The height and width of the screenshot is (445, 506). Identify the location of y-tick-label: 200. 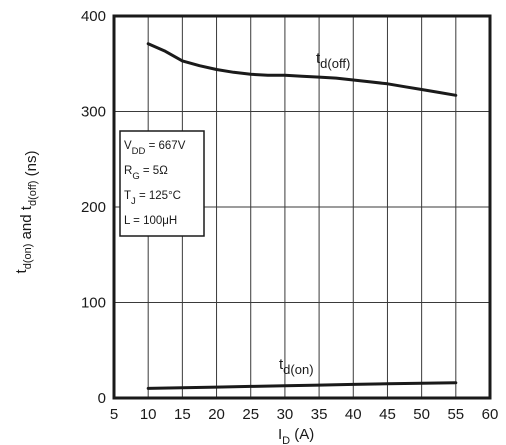
(93, 207).